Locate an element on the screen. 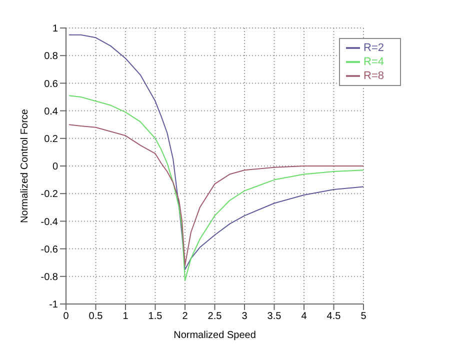 The width and height of the screenshot is (474, 357). x-tick-label: 2 is located at coordinates (185, 316).